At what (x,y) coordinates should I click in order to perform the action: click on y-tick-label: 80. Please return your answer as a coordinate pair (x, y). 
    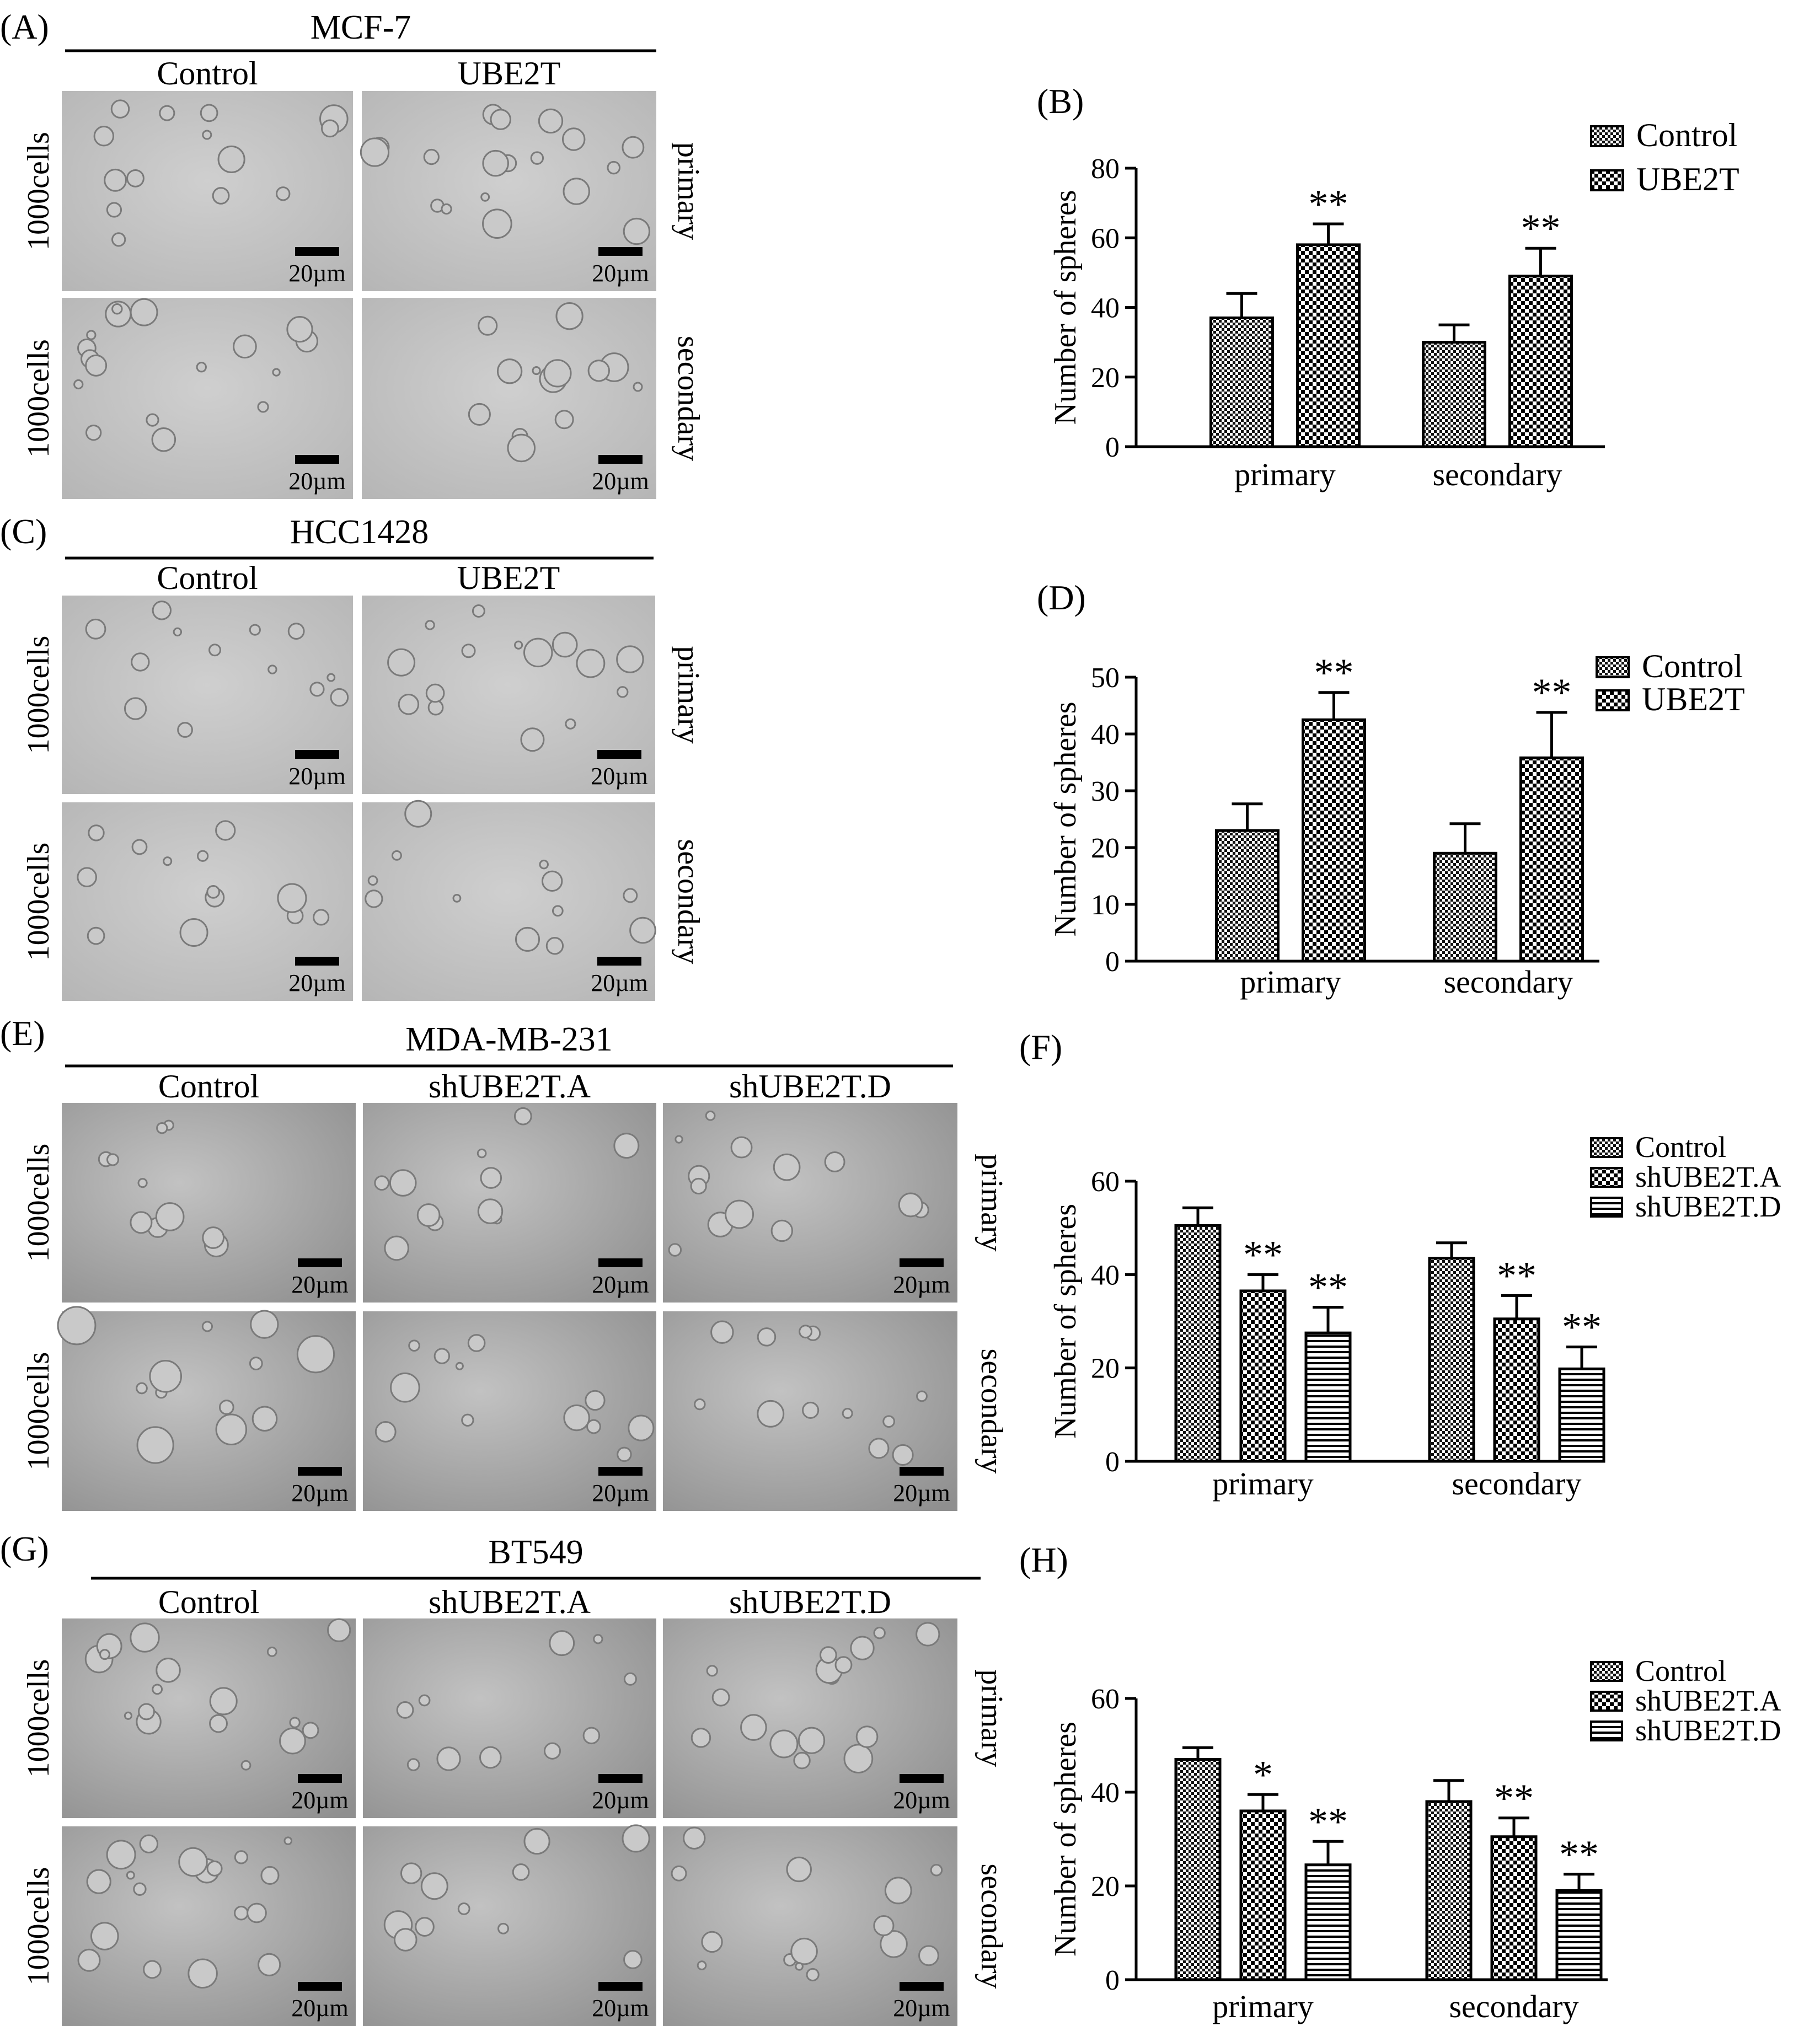
    Looking at the image, I should click on (1105, 169).